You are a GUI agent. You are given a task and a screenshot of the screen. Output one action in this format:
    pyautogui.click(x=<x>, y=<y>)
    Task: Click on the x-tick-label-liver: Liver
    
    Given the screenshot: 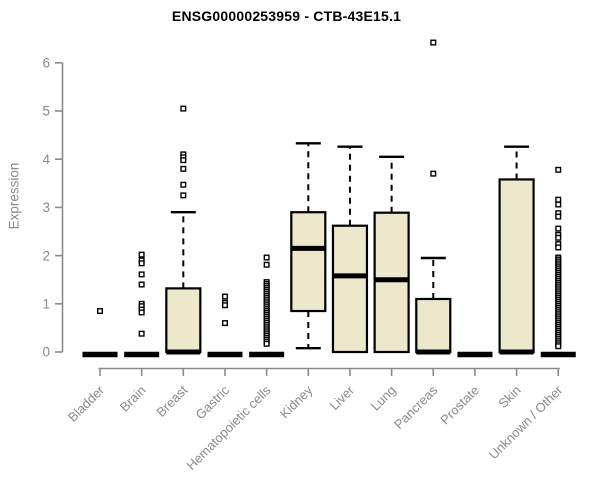 What is the action you would take?
    pyautogui.click(x=342, y=397)
    